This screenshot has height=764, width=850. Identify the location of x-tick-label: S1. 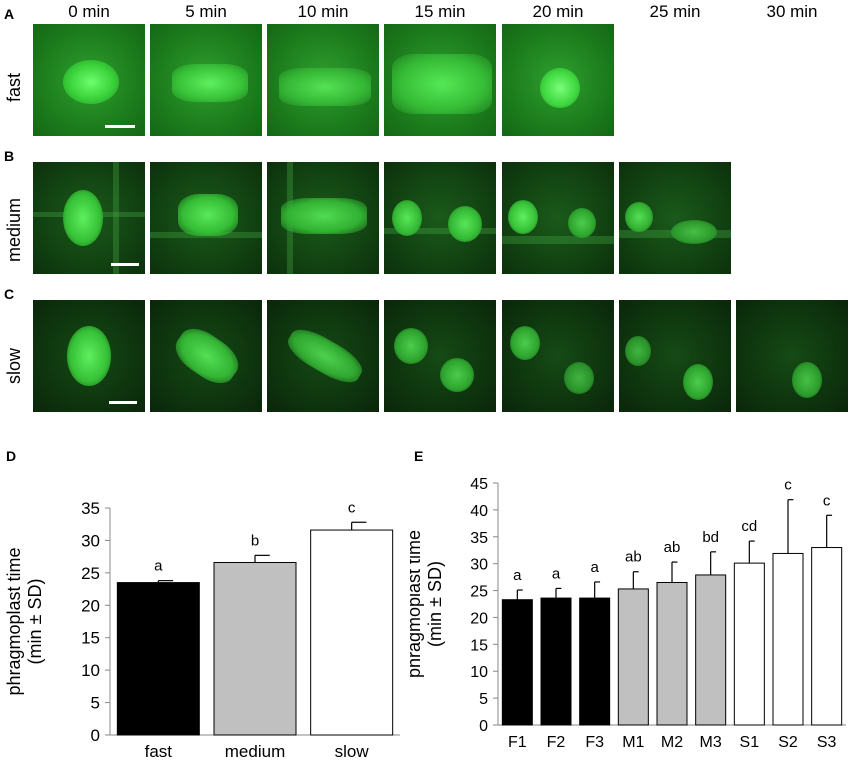
(750, 742).